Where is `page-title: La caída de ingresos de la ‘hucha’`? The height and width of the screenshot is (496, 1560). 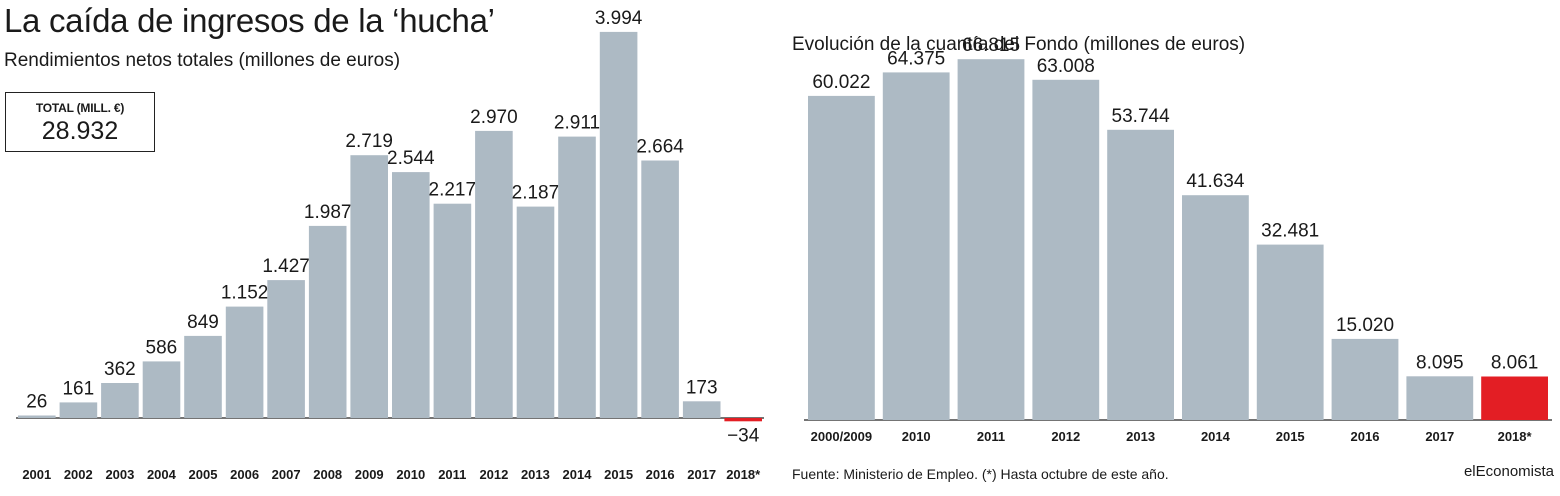
page-title: La caída de ingresos de la ‘hucha’ is located at coordinates (249, 20).